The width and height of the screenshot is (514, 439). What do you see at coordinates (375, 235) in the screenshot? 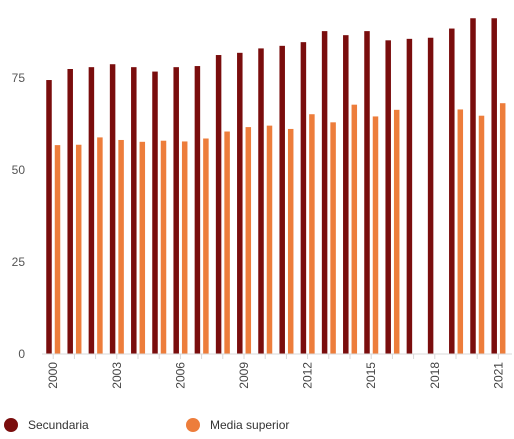
I see `bar-media-superior-2015` at bounding box center [375, 235].